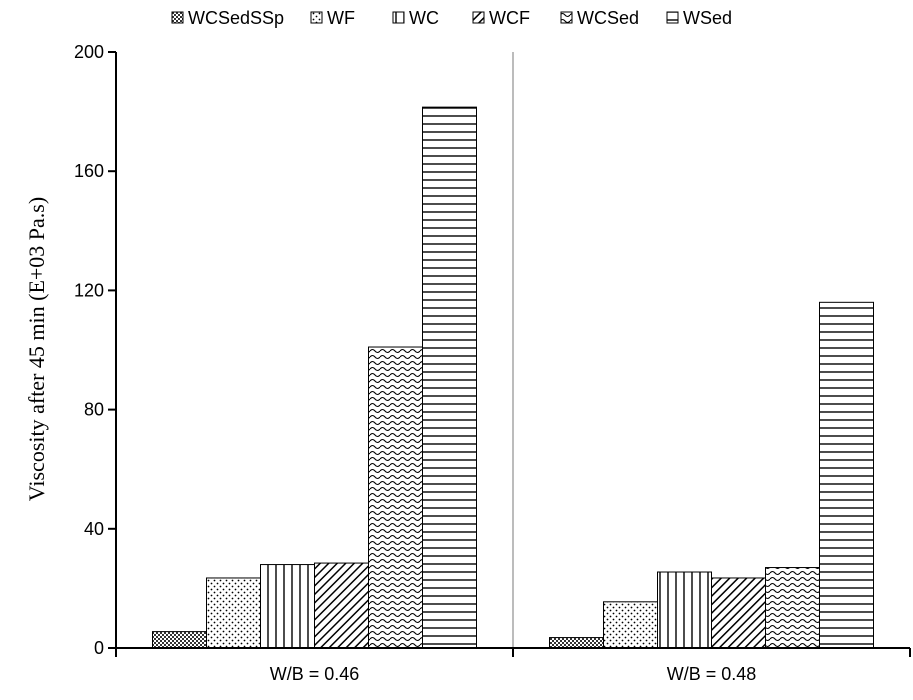  Describe the element at coordinates (398, 17) in the screenshot. I see `legend-swatch-wc` at that location.